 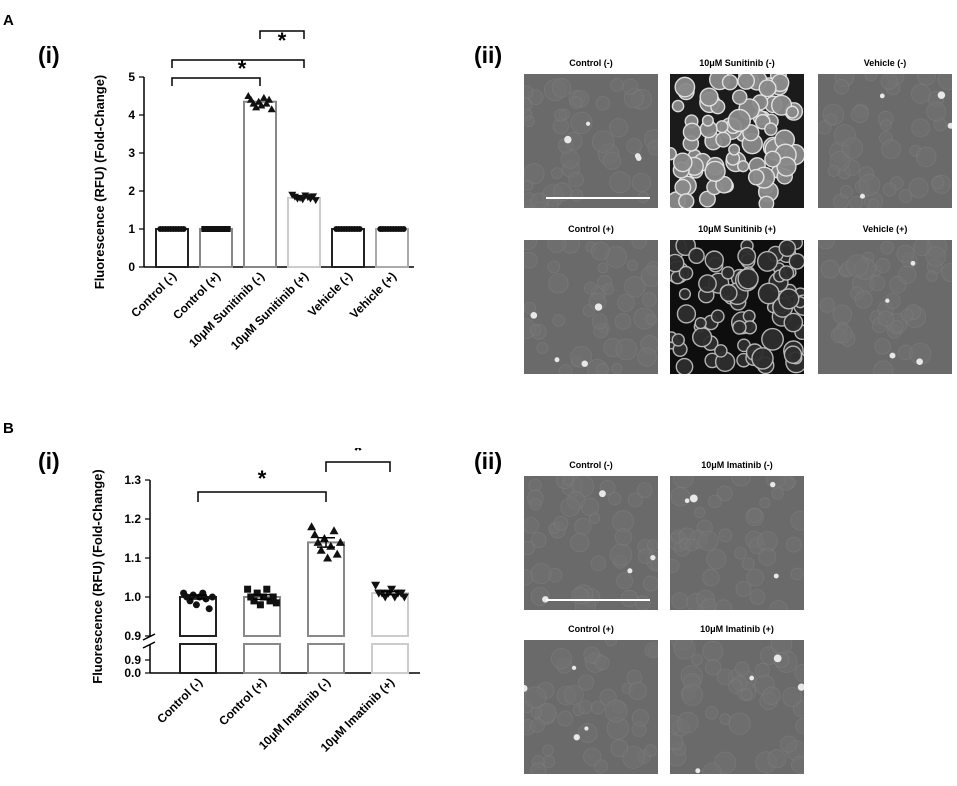 I want to click on y-tick-label: 0.9, so click(x=132, y=660).